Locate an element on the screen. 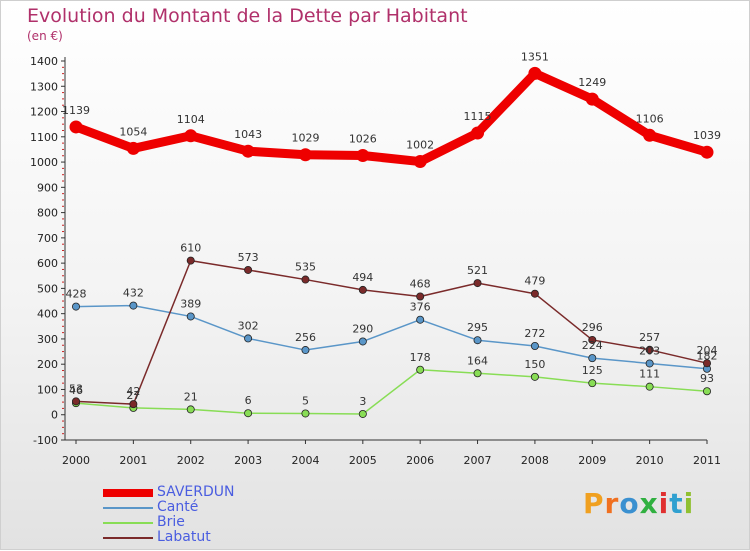 The width and height of the screenshot is (750, 551). data-label: 178 is located at coordinates (420, 357).